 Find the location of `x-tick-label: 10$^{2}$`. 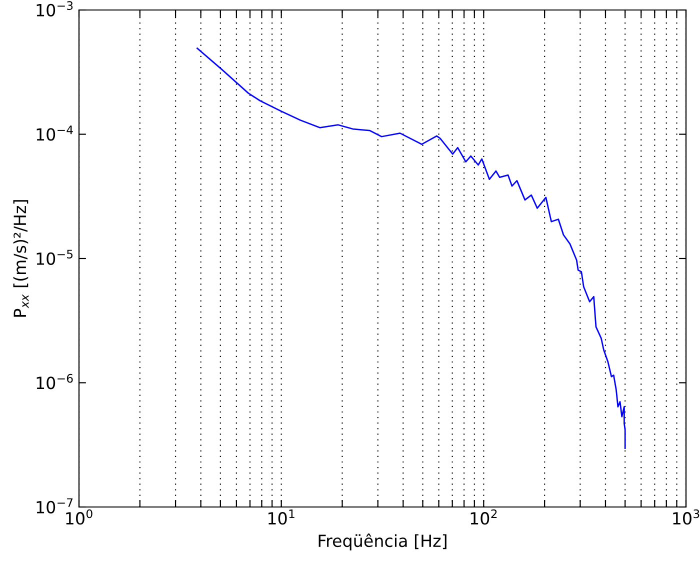

x-tick-label: 10$^{2}$ is located at coordinates (483, 517).